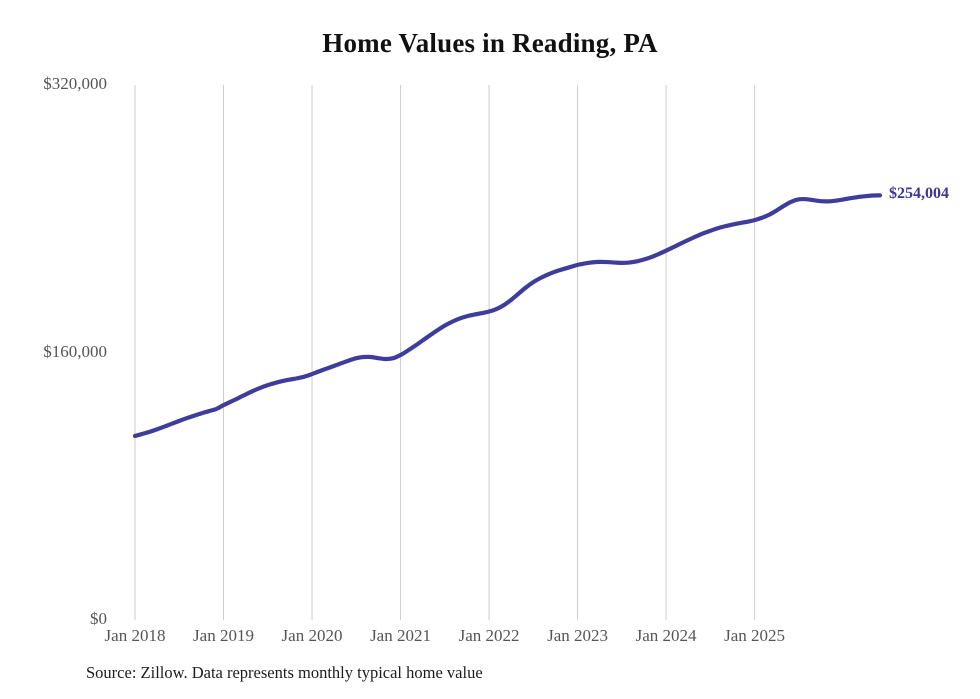 The width and height of the screenshot is (980, 699). Describe the element at coordinates (489, 635) in the screenshot. I see `x-tick-label: Jan 2022` at that location.